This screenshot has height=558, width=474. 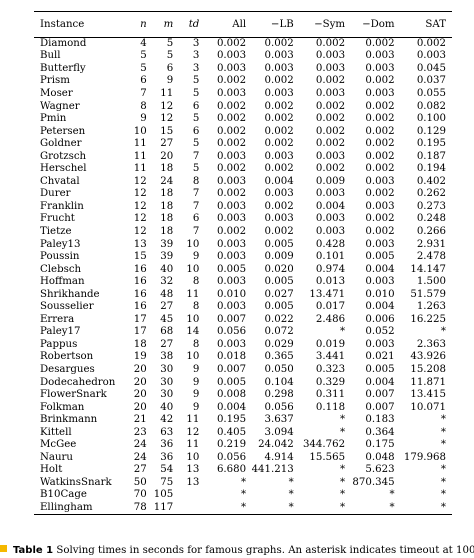 I want to click on cell-minus-dom: 0.052, so click(x=380, y=332).